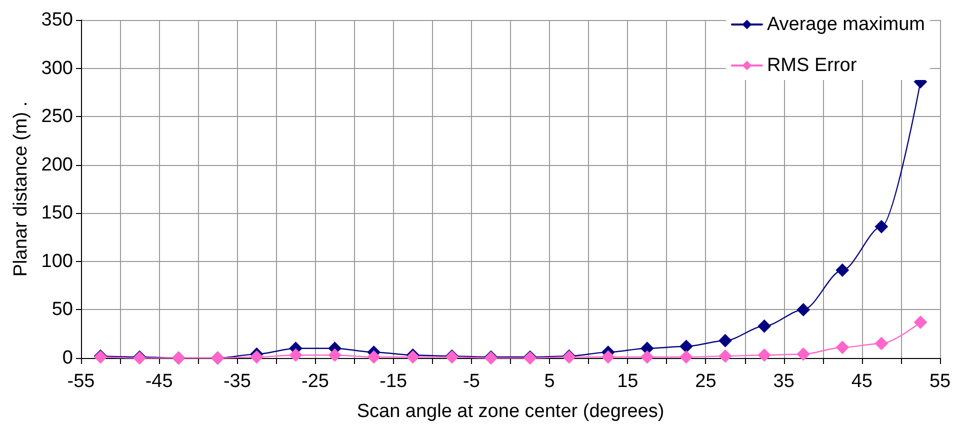 Image resolution: width=980 pixels, height=446 pixels. I want to click on x-tick-label: 45, so click(861, 381).